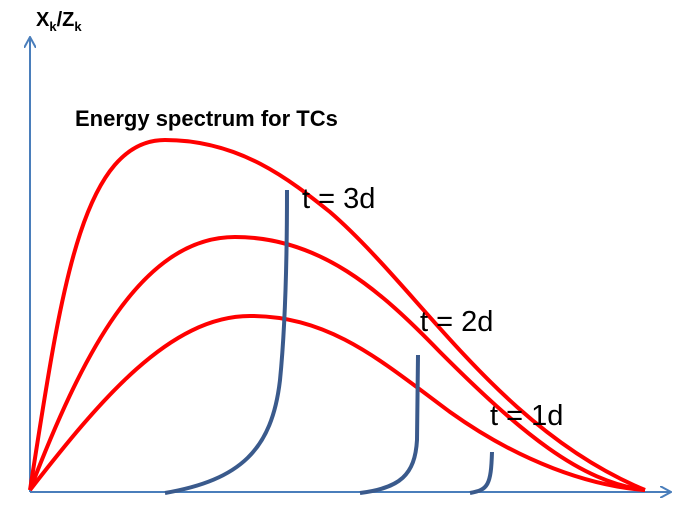 This screenshot has width=682, height=505. Describe the element at coordinates (338, 199) in the screenshot. I see `curve-label: t = 3d` at that location.